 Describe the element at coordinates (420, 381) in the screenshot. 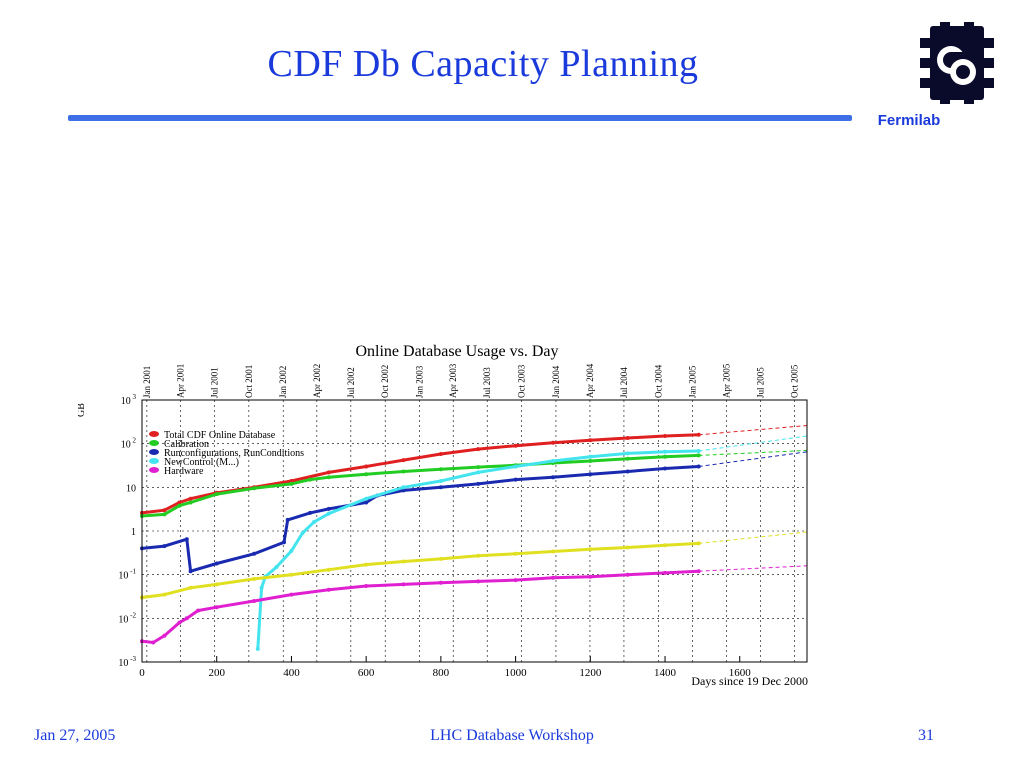

I see `date-tick-label: Jan 2003` at that location.